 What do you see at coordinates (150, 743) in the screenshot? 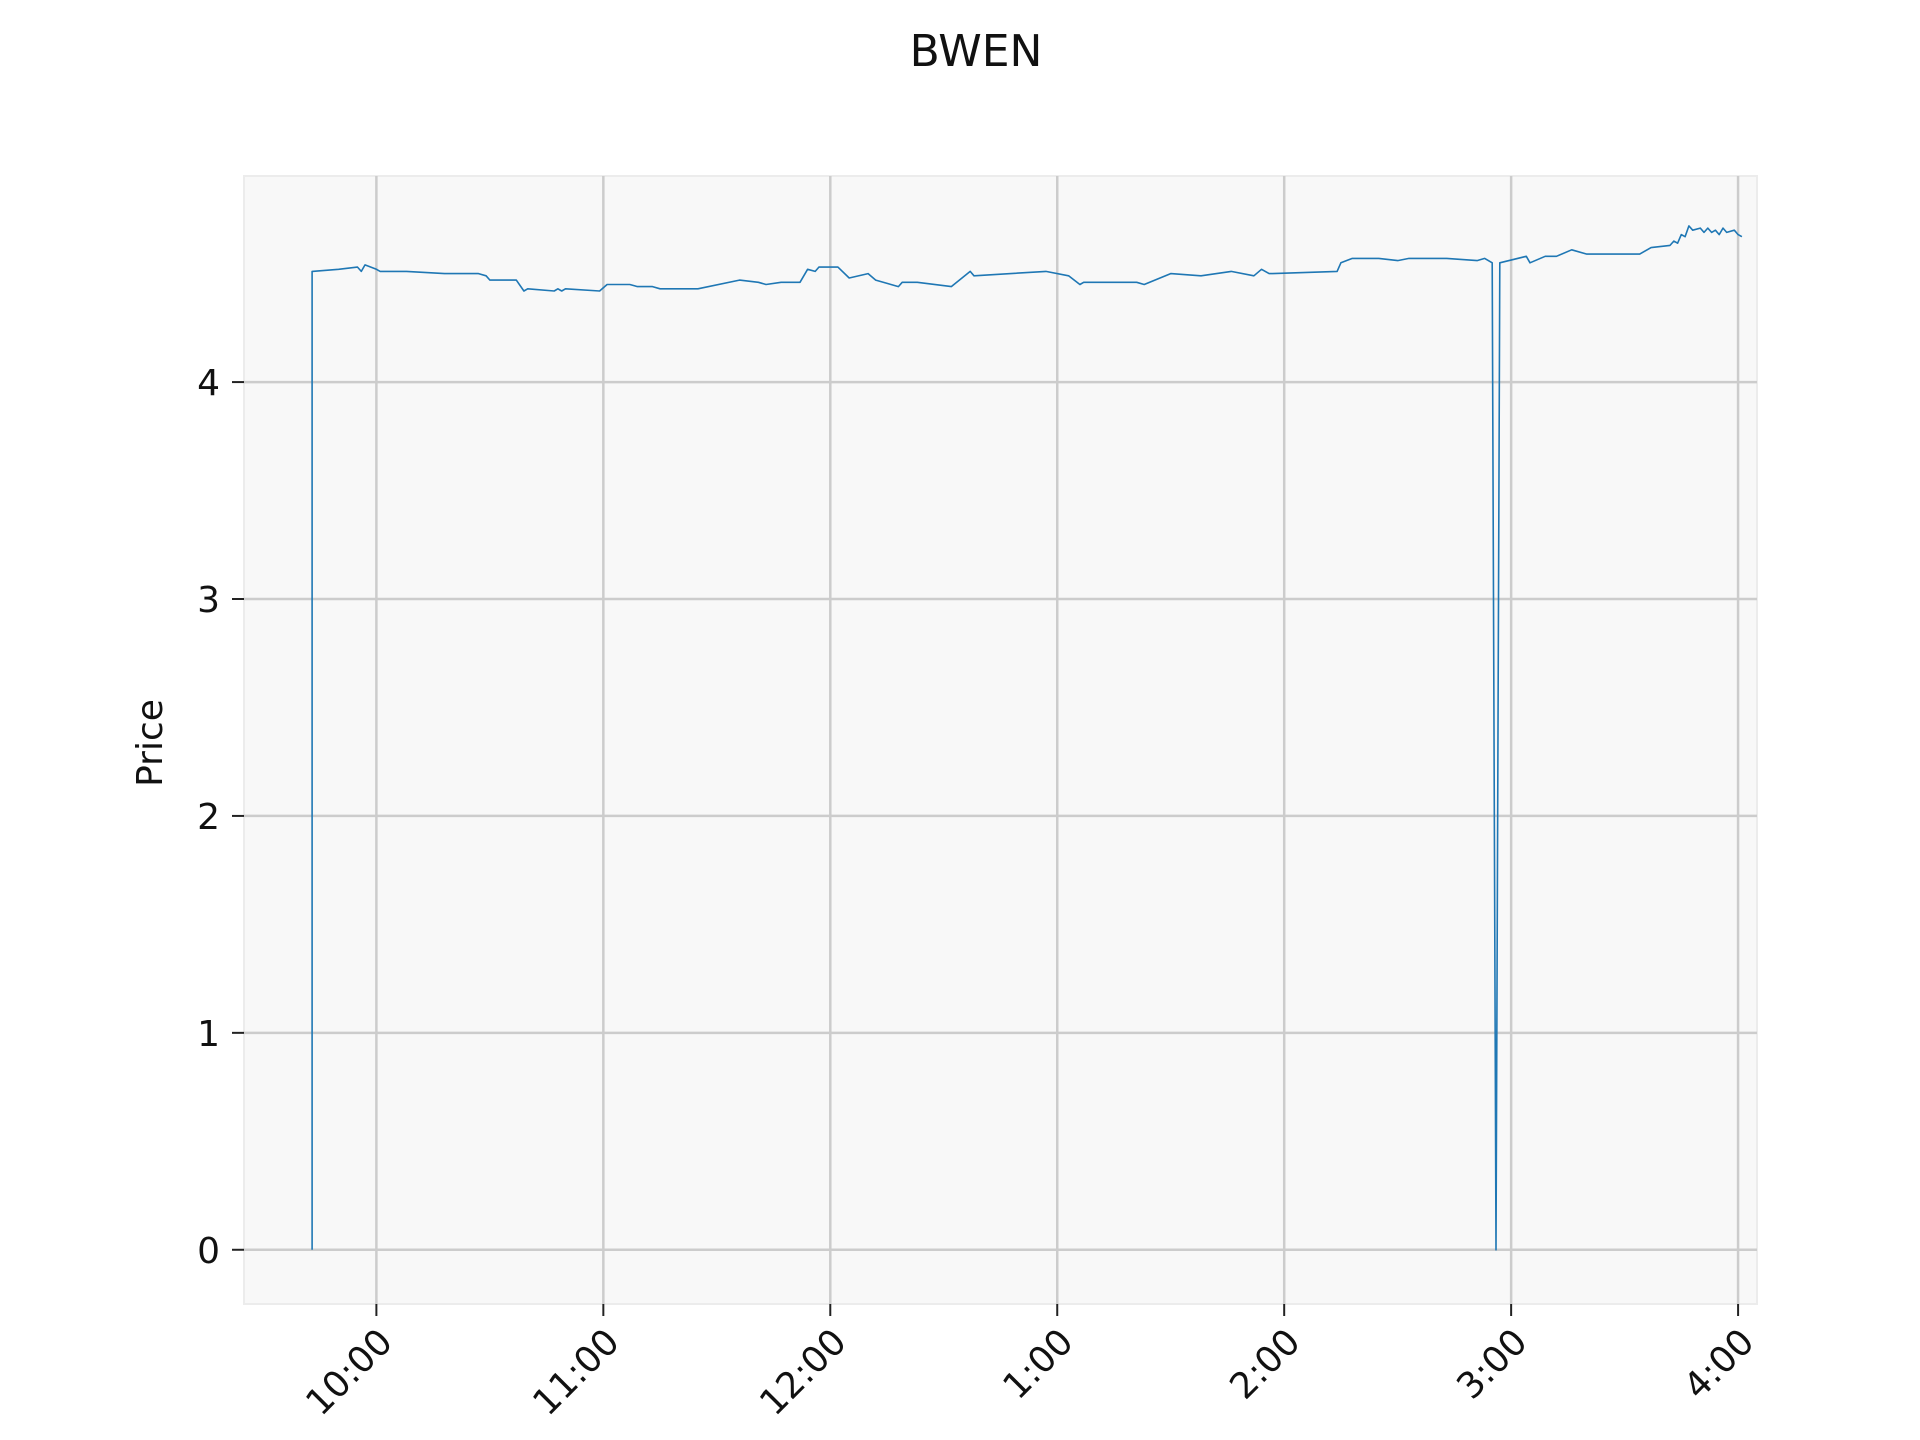
I see `y-axis-label: Price` at bounding box center [150, 743].